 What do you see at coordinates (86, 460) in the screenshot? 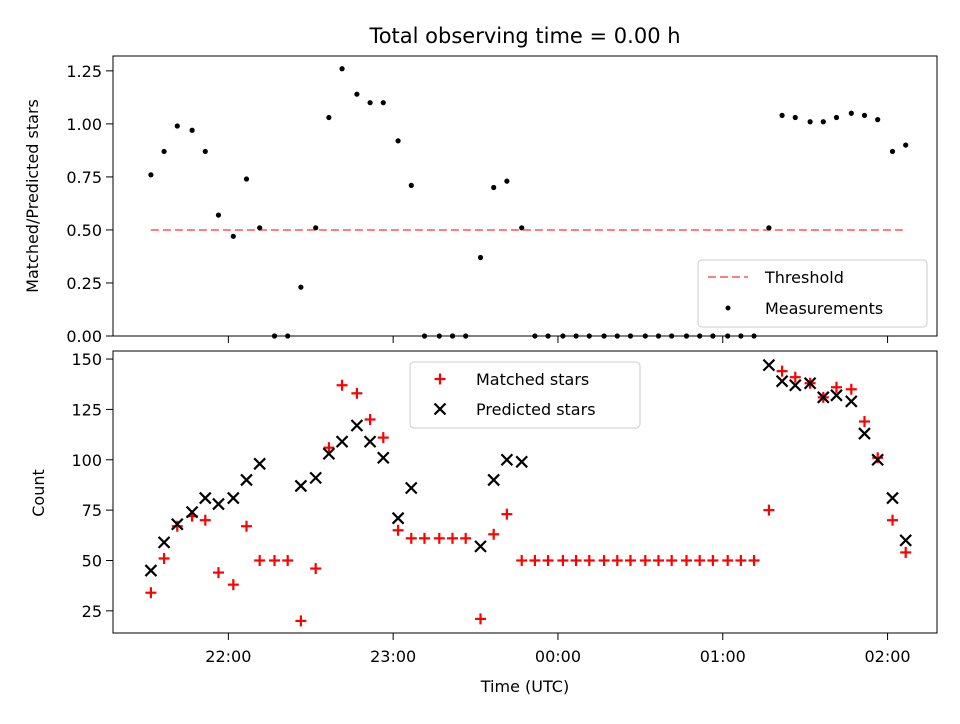
I see `bottom-y-tick-label: 100` at bounding box center [86, 460].